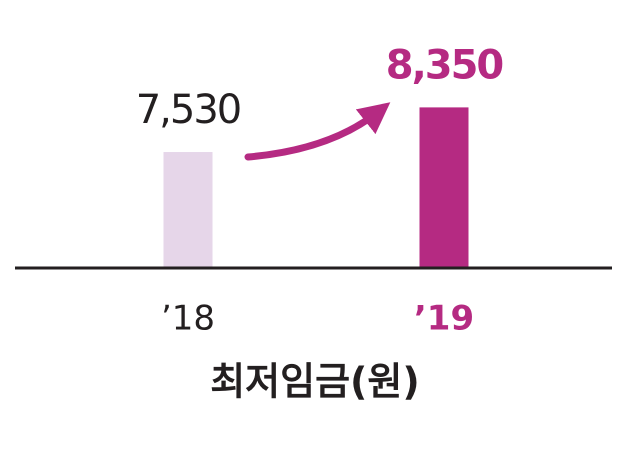  What do you see at coordinates (188, 110) in the screenshot?
I see `value-label: 7,530` at bounding box center [188, 110].